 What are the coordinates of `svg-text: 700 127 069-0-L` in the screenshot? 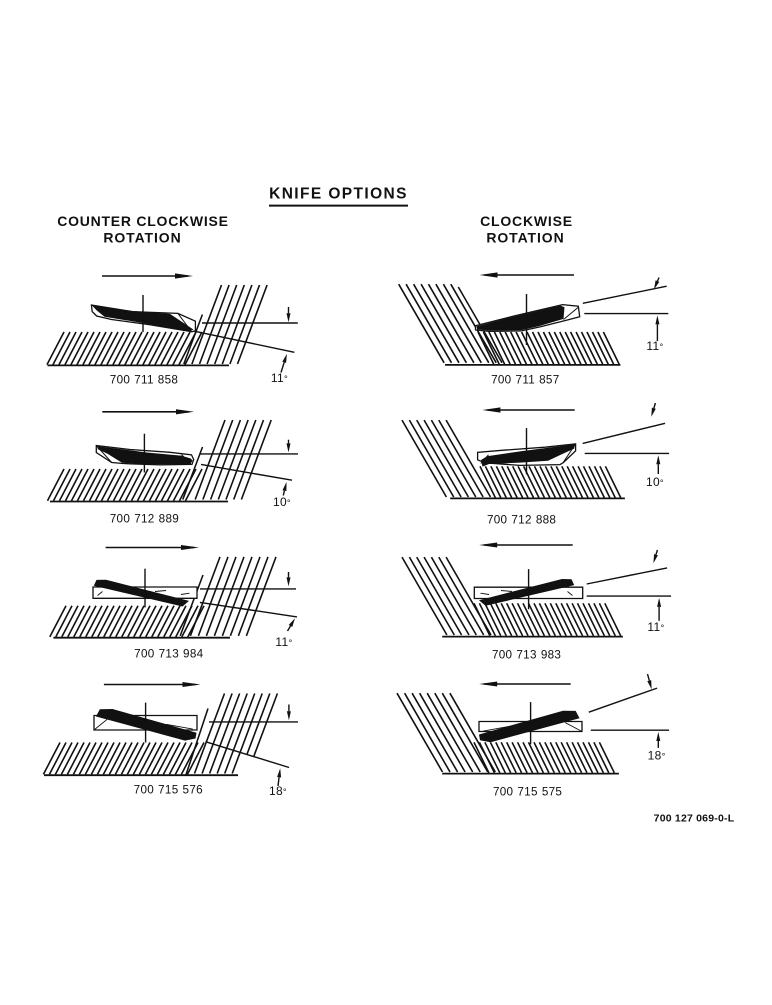 It's located at (694, 819).